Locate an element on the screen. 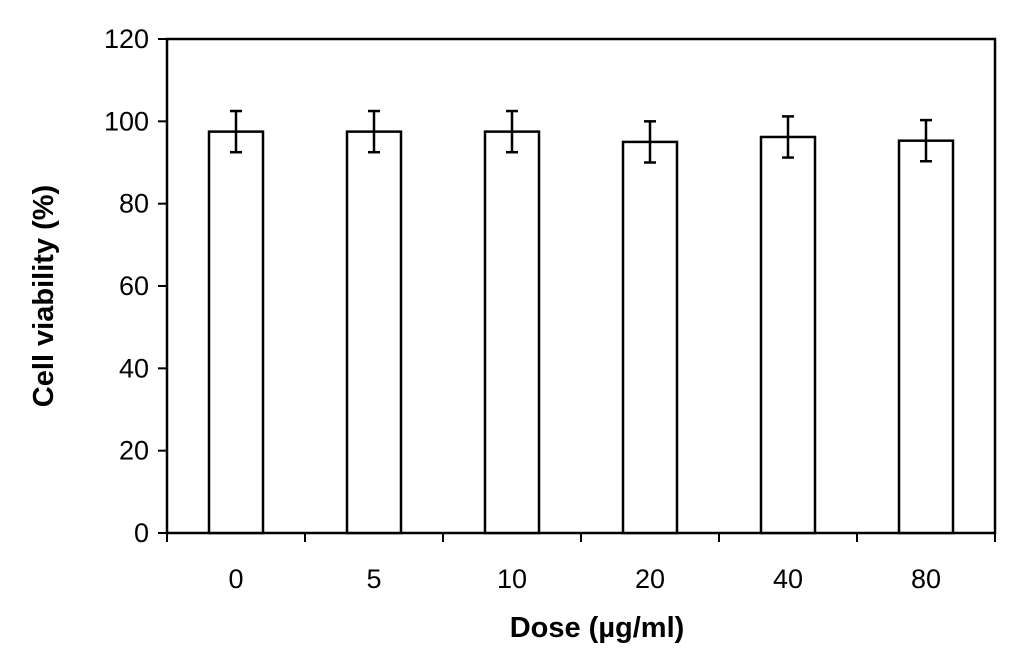 The width and height of the screenshot is (1024, 659). y-tick-label: 100 is located at coordinates (126, 121).